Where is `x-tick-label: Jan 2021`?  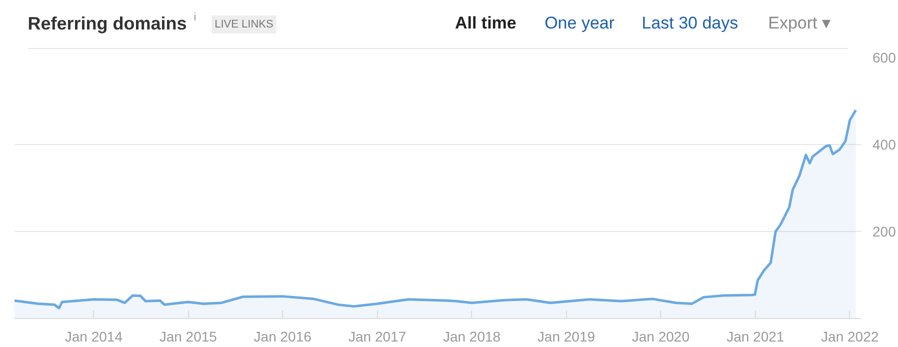 x-tick-label: Jan 2021 is located at coordinates (755, 336).